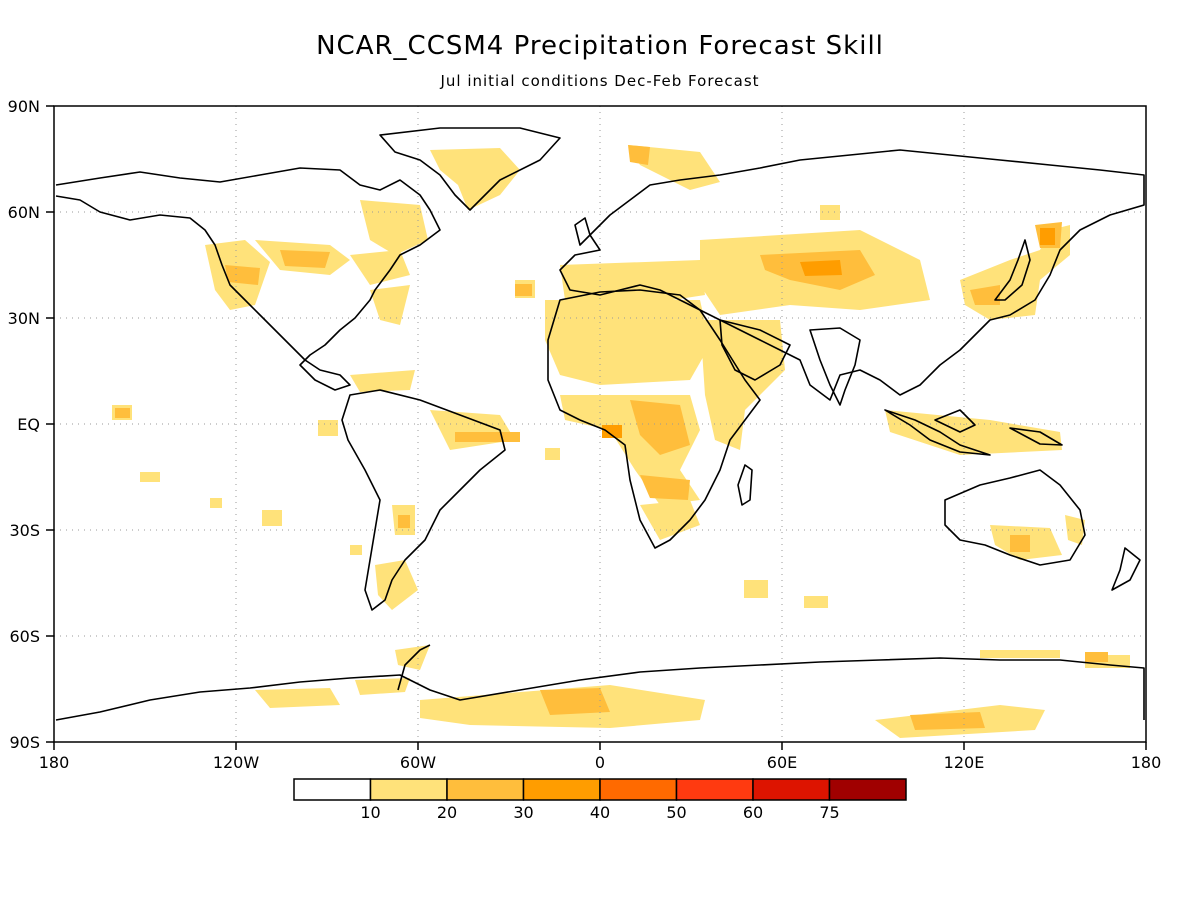 The image size is (1200, 900). I want to click on lon-label-120e: 120E, so click(964, 762).